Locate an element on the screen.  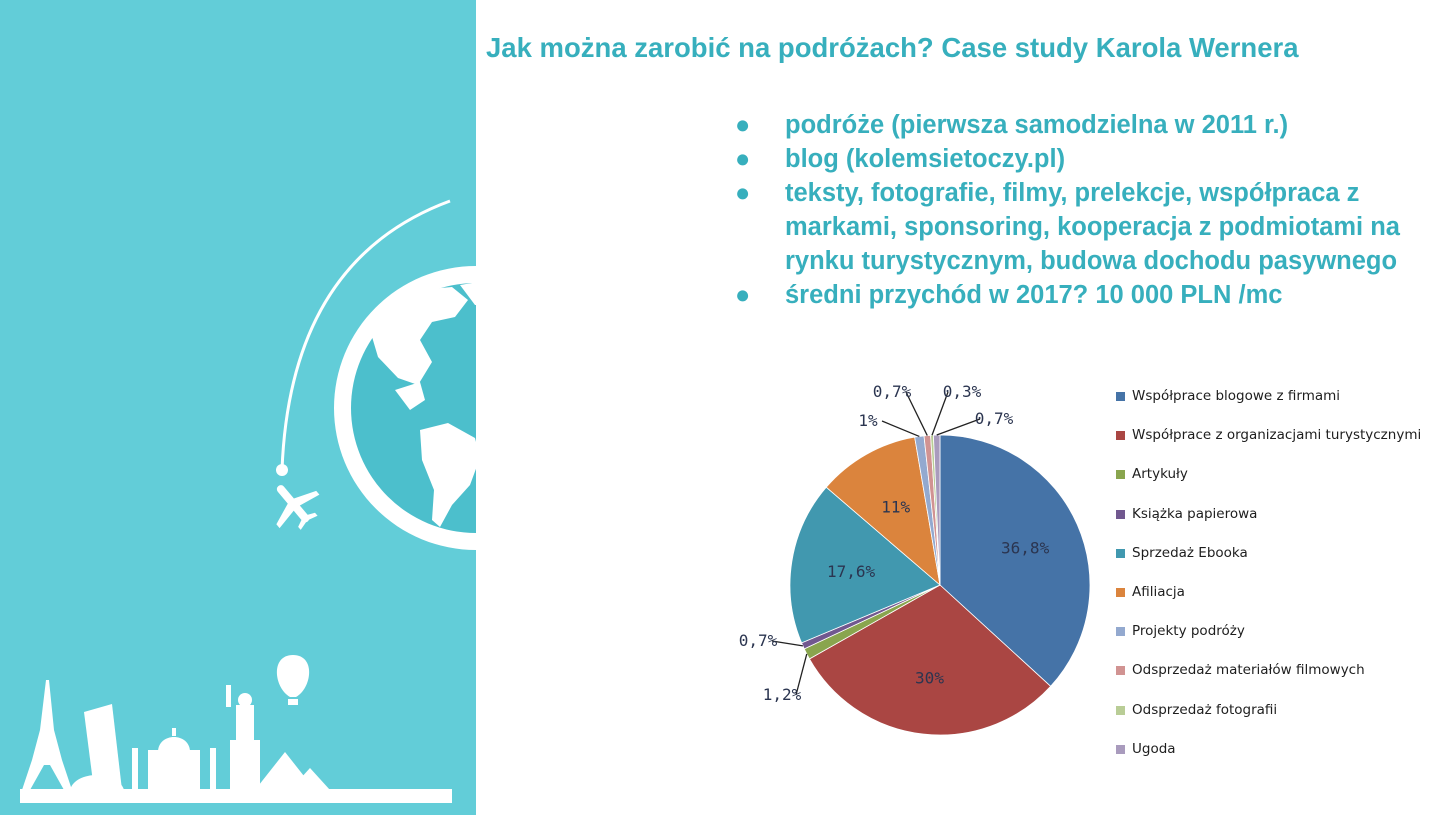
legend-label: Współprace z organizacjami turystycznymi is located at coordinates (1277, 435).